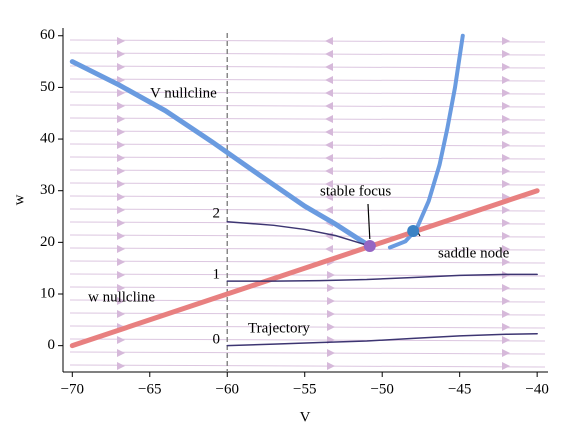  I want to click on y-tick-label: 60, so click(47, 35).